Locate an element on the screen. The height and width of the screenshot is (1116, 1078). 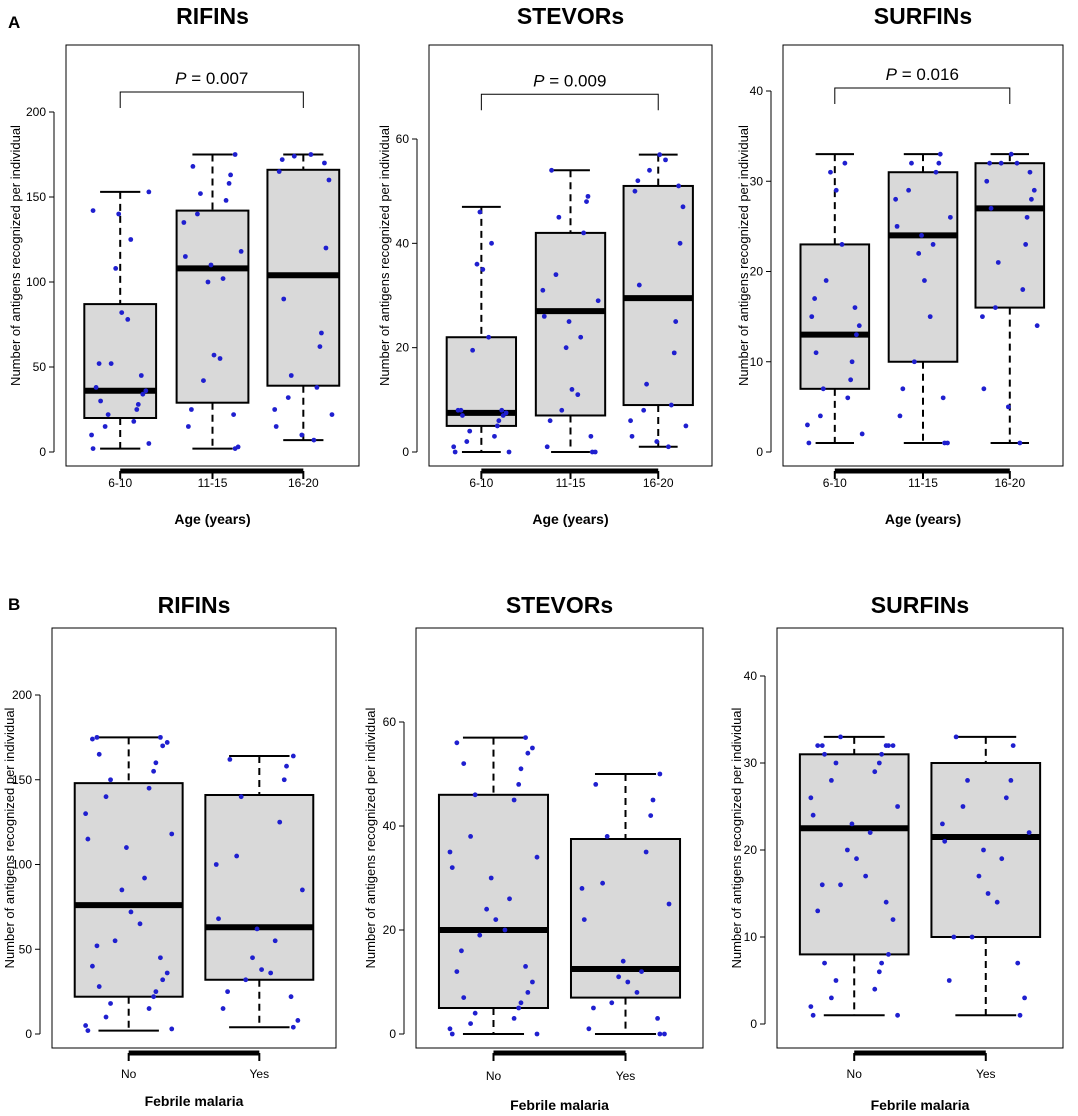
y-tick-label: 150 is located at coordinates (36, 197).